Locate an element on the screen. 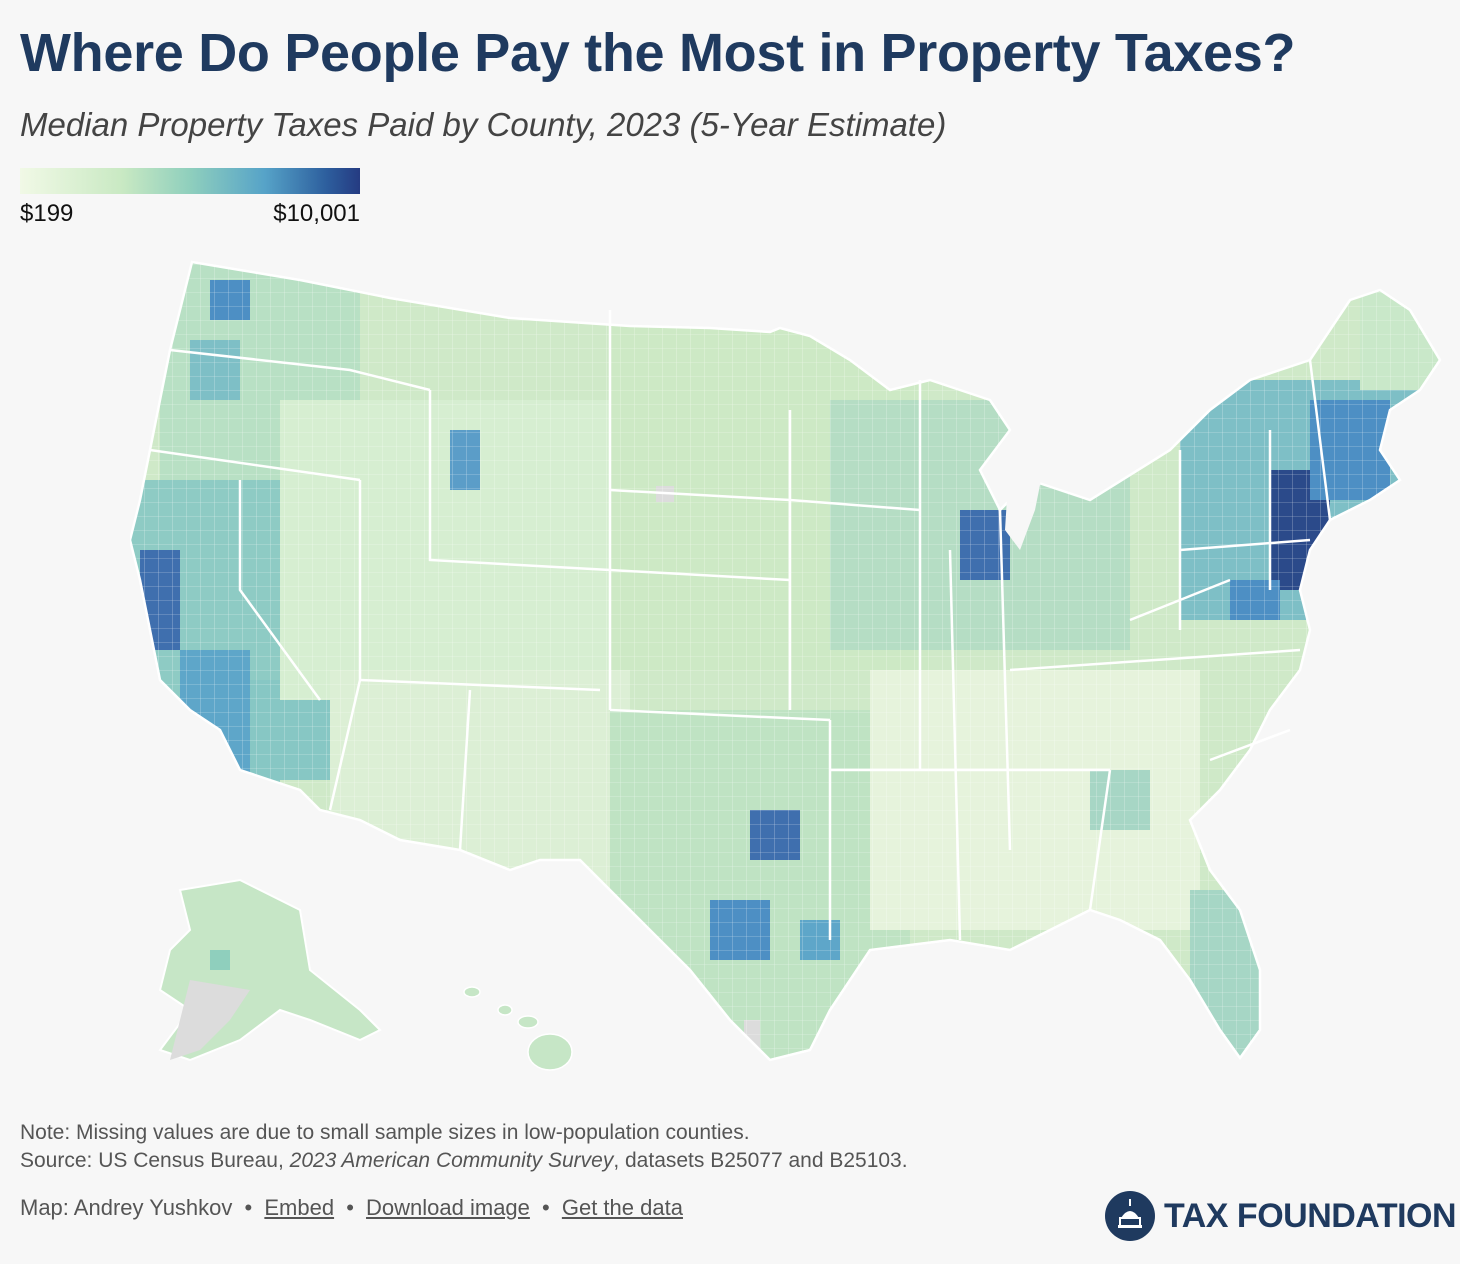 This screenshot has width=1460, height=1264. hawaii-inset is located at coordinates (518, 1028).